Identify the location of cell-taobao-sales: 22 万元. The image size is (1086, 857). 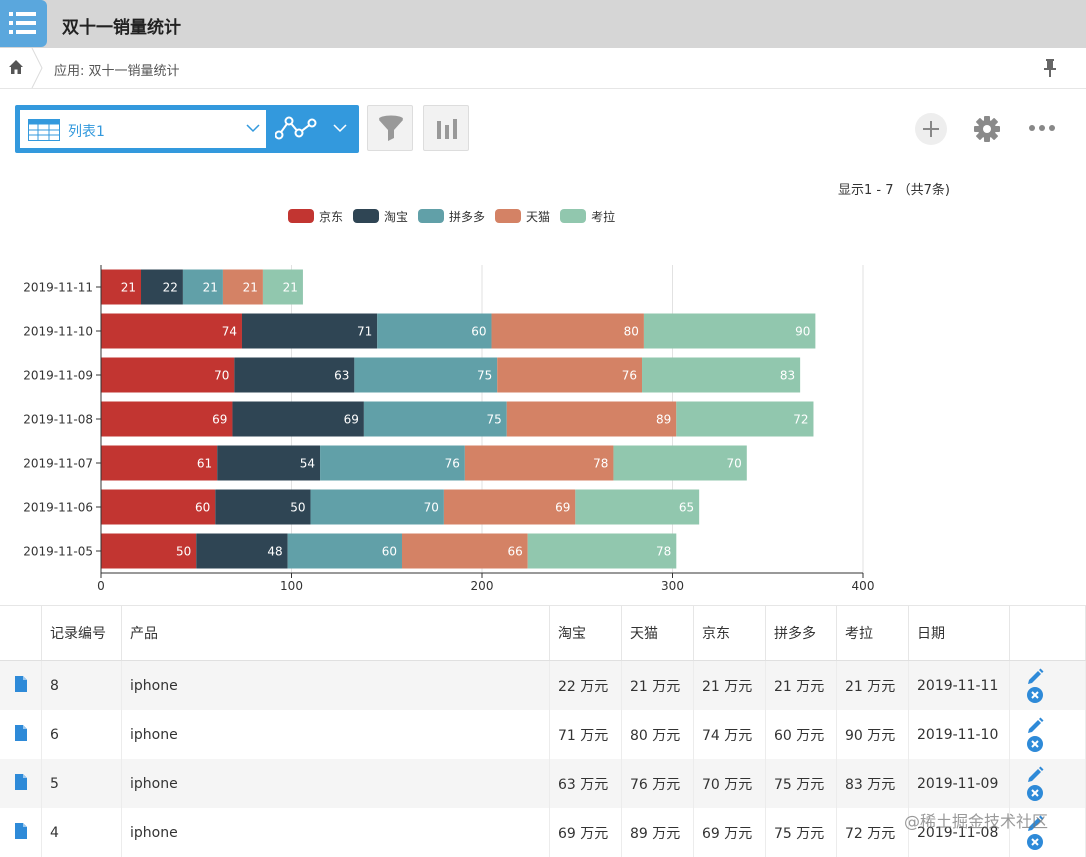
(585, 685).